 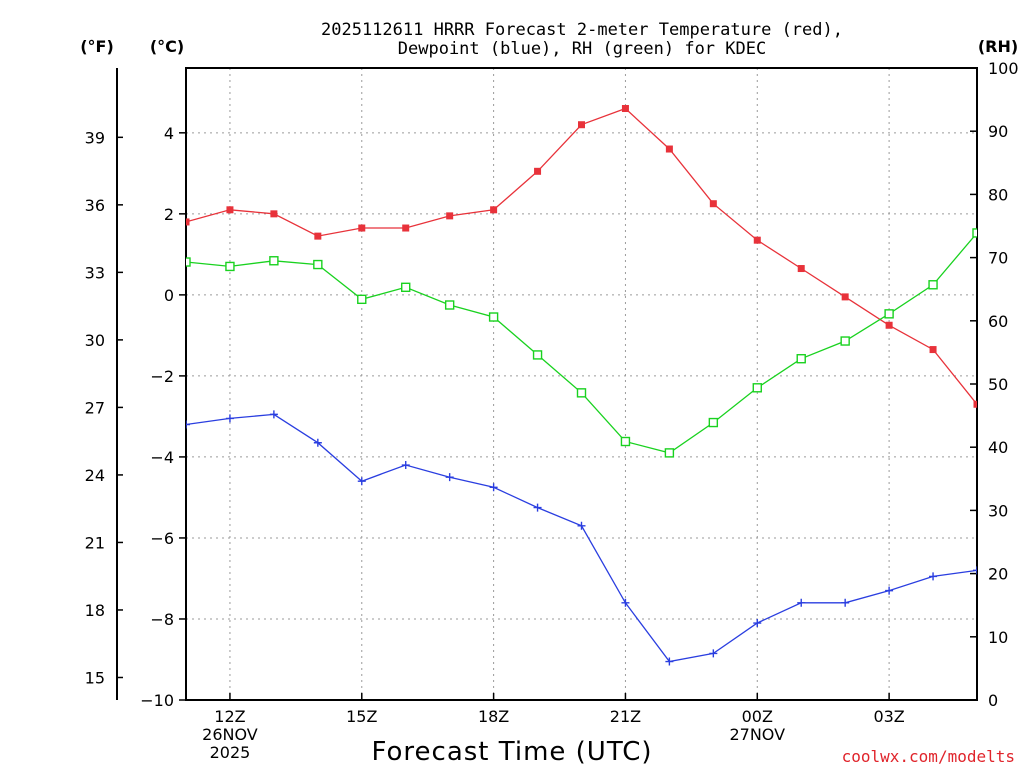 What do you see at coordinates (95, 407) in the screenshot?
I see `fahrenheit-tick-label: 27` at bounding box center [95, 407].